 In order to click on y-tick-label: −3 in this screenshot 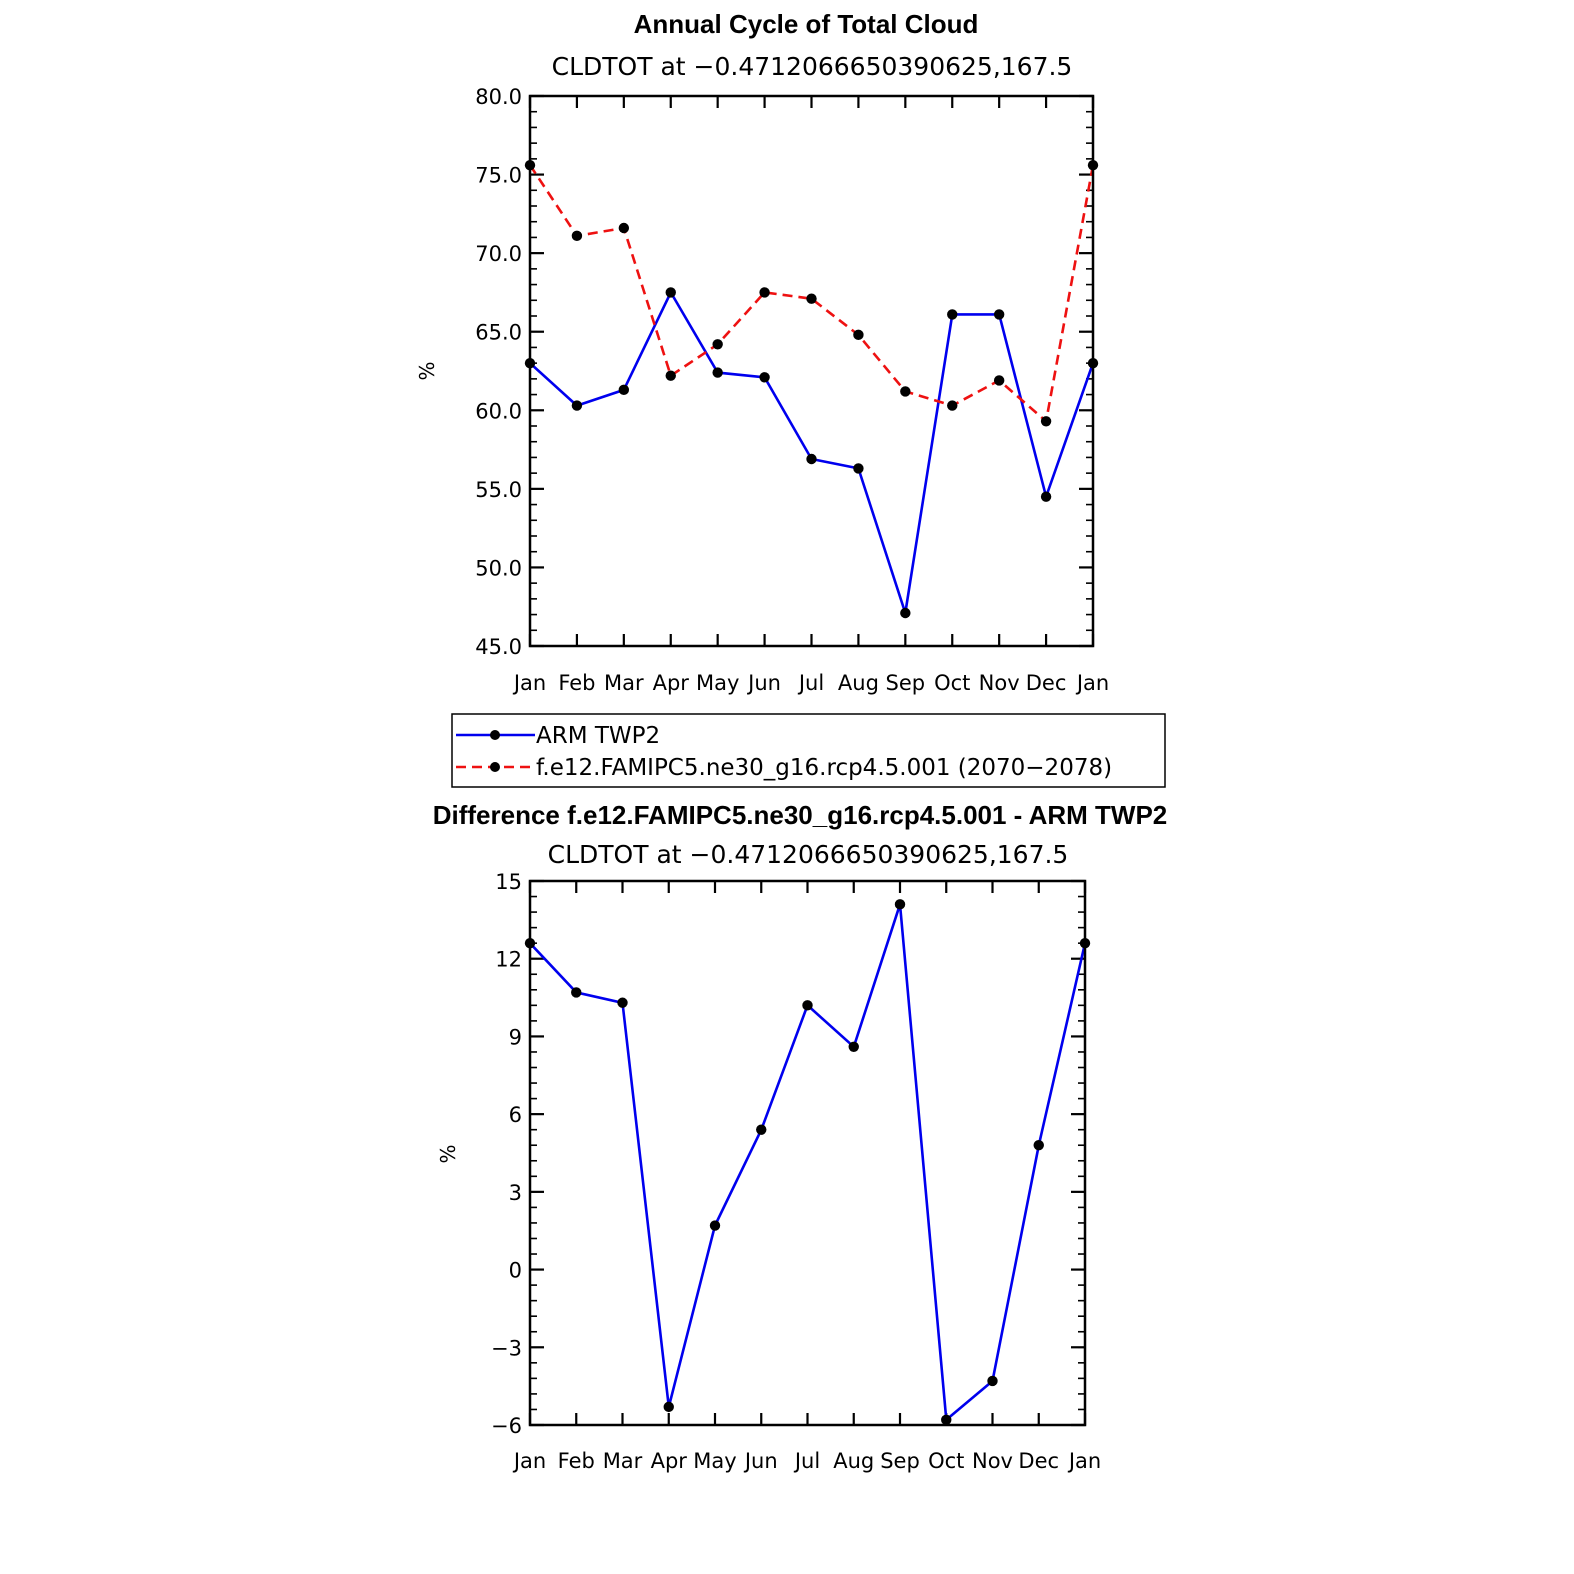, I will do `click(506, 1348)`.